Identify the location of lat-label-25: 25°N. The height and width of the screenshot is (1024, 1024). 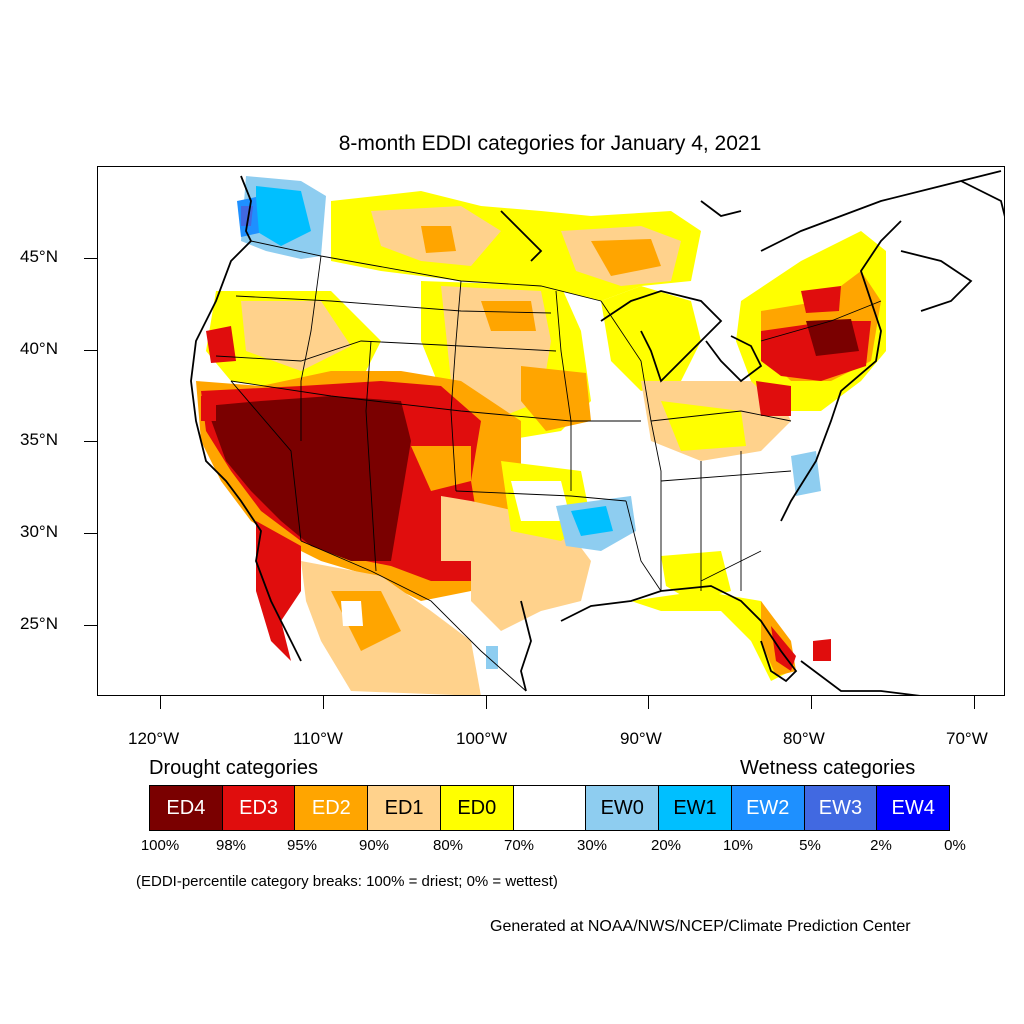
(39, 623).